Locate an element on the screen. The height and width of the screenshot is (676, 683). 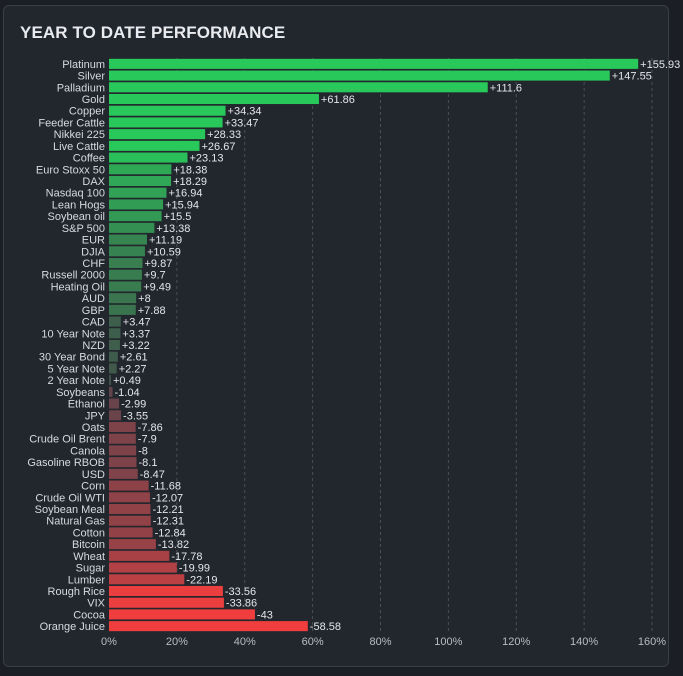
value-label: +13.38 is located at coordinates (173, 229).